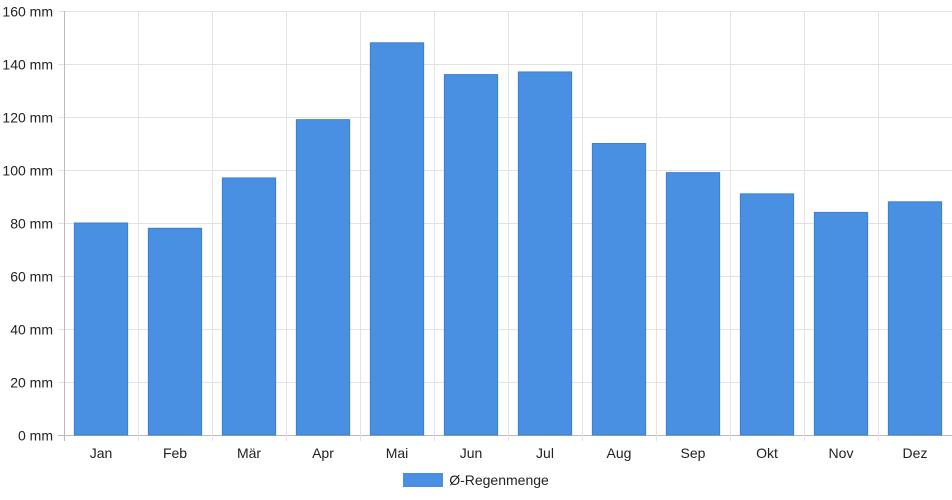 Image resolution: width=952 pixels, height=500 pixels. Describe the element at coordinates (841, 453) in the screenshot. I see `x-tick-label: Nov` at that location.